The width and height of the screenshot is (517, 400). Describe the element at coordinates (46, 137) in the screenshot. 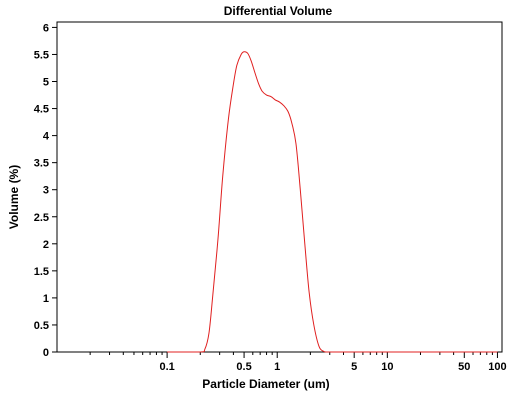

I see `y-tick-label: 4` at that location.